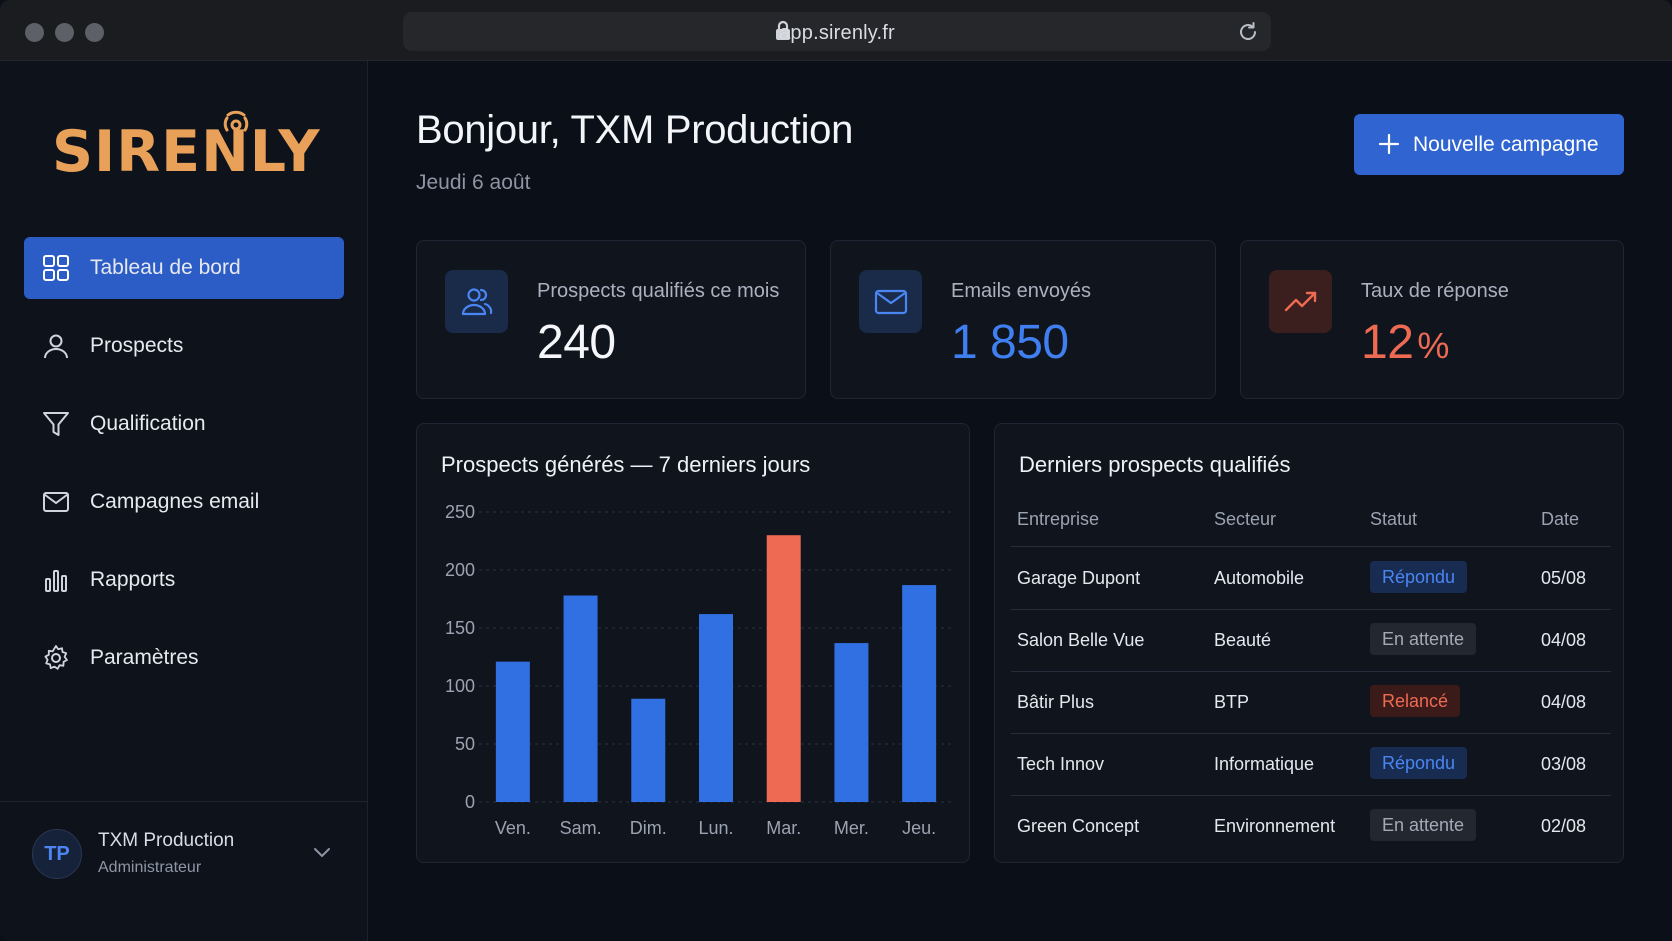 The width and height of the screenshot is (1672, 941). I want to click on chevron-down-icon, so click(322, 852).